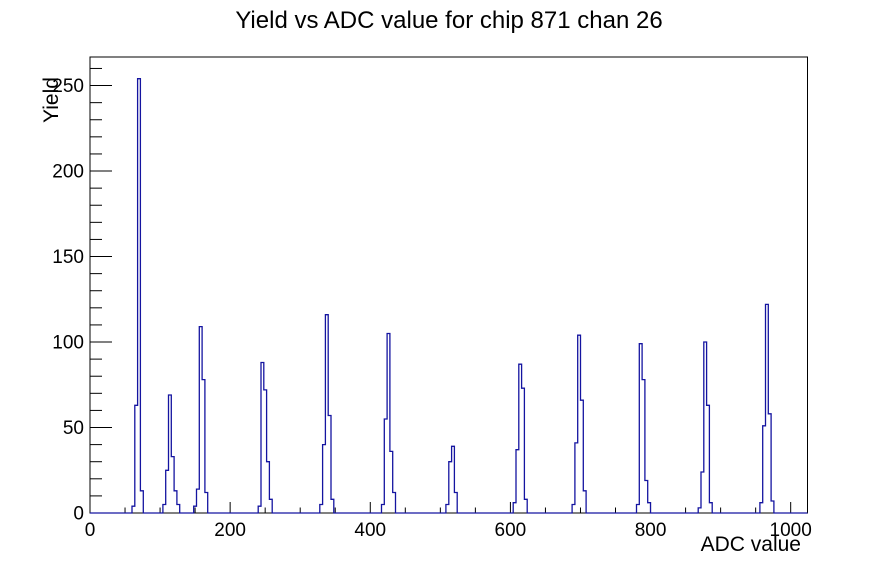 The width and height of the screenshot is (896, 572). Describe the element at coordinates (68, 257) in the screenshot. I see `y-tick-label: 150` at that location.